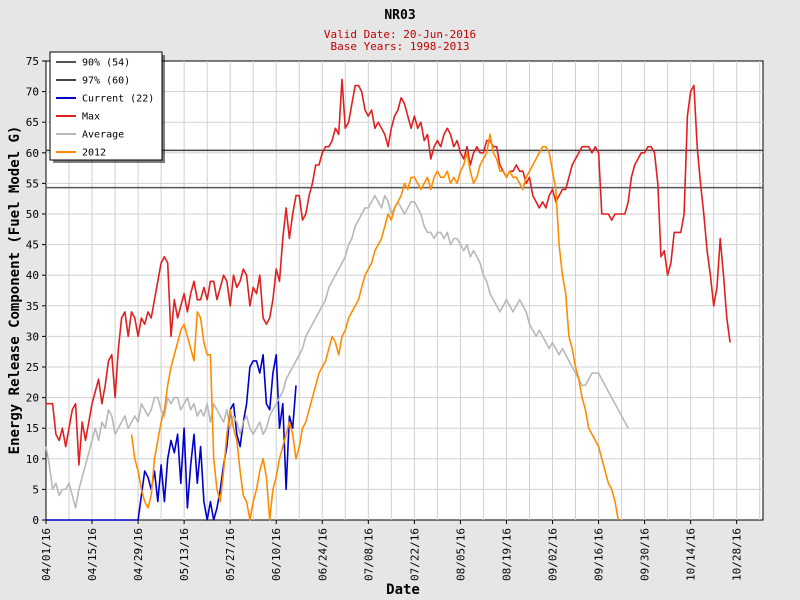 The width and height of the screenshot is (800, 600). I want to click on y-tick-label: 10, so click(32, 459).